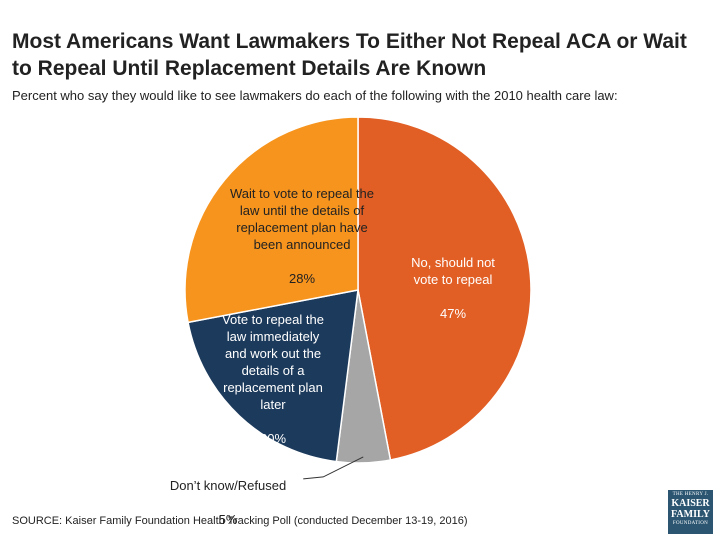 The image size is (720, 545). Describe the element at coordinates (302, 278) in the screenshot. I see `slice-value-wait: 28%` at that location.